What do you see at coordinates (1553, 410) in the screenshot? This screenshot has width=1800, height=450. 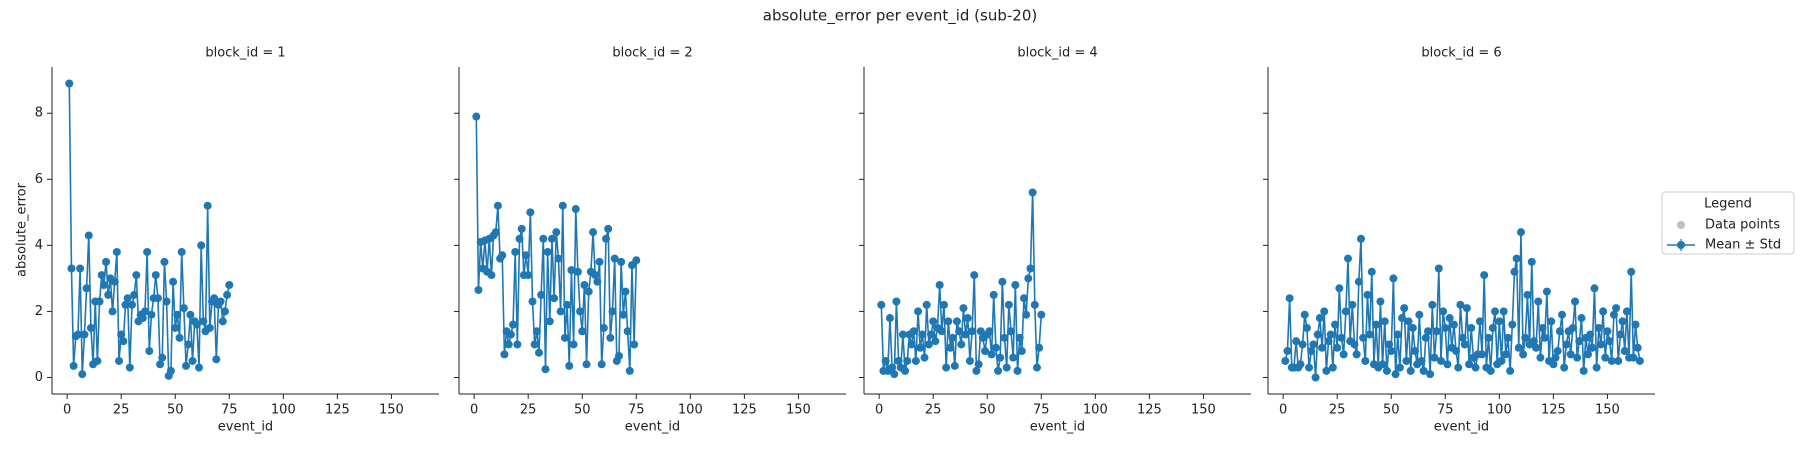 I see `x-tick-label: 125` at bounding box center [1553, 410].